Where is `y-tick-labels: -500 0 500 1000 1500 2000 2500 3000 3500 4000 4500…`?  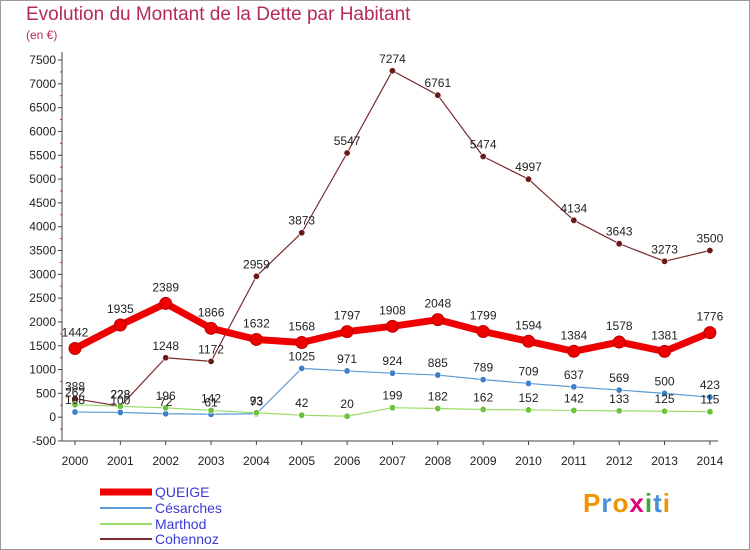
y-tick-labels: -500 0 500 1000 1500 2000 2500 3000 3500 4000 4500… is located at coordinates (42, 250).